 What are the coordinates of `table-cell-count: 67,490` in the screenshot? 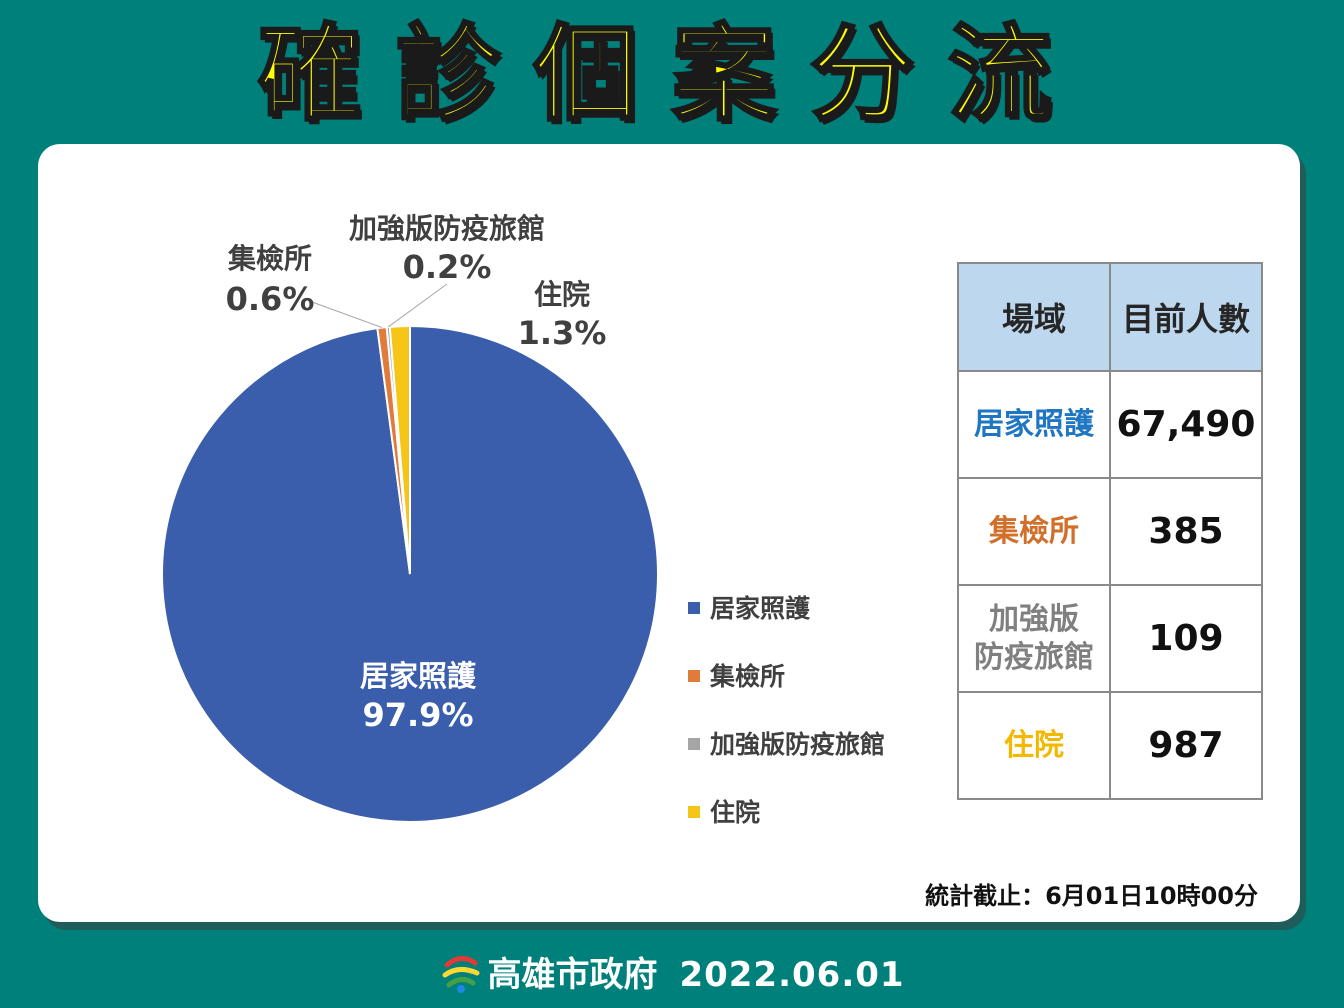 It's located at (1186, 424).